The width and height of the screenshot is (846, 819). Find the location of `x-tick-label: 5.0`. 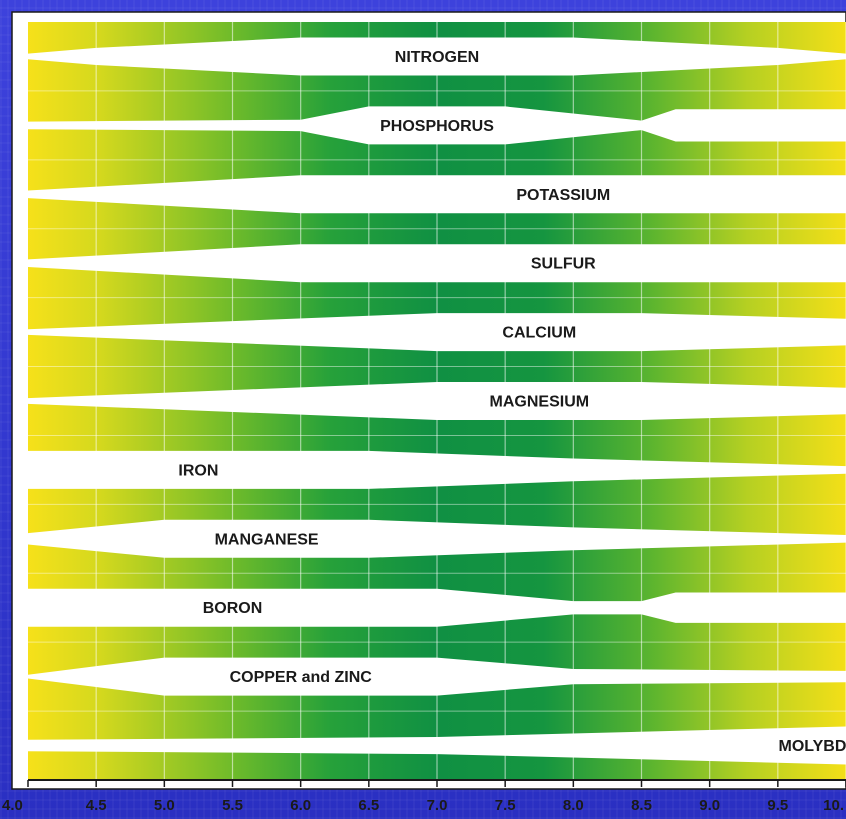

x-tick-label: 5.0 is located at coordinates (164, 805).